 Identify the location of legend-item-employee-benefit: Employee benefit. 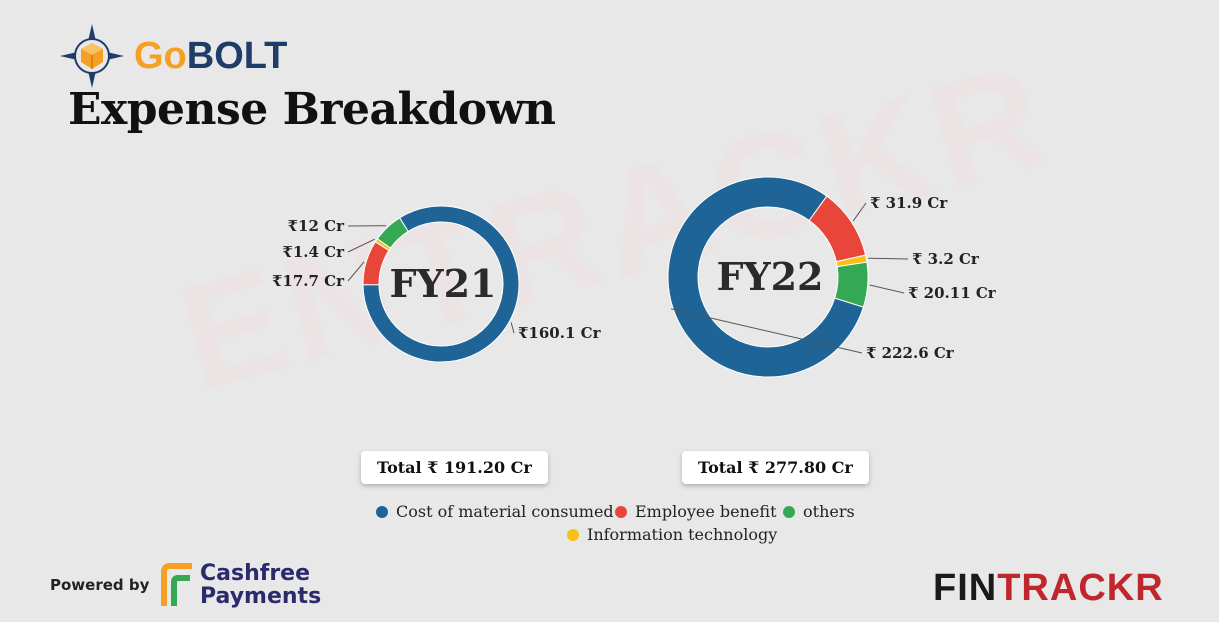
(696, 511).